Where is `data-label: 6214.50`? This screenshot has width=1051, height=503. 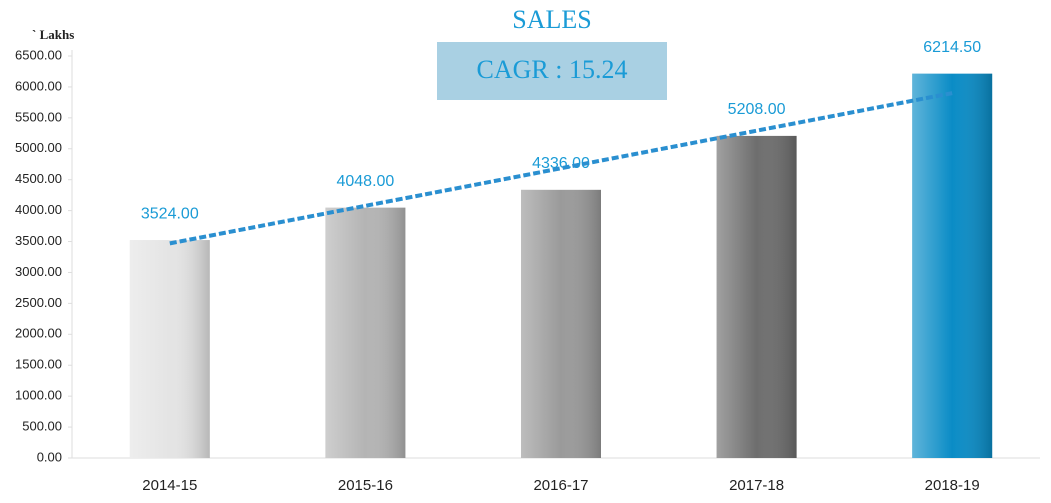 data-label: 6214.50 is located at coordinates (952, 47).